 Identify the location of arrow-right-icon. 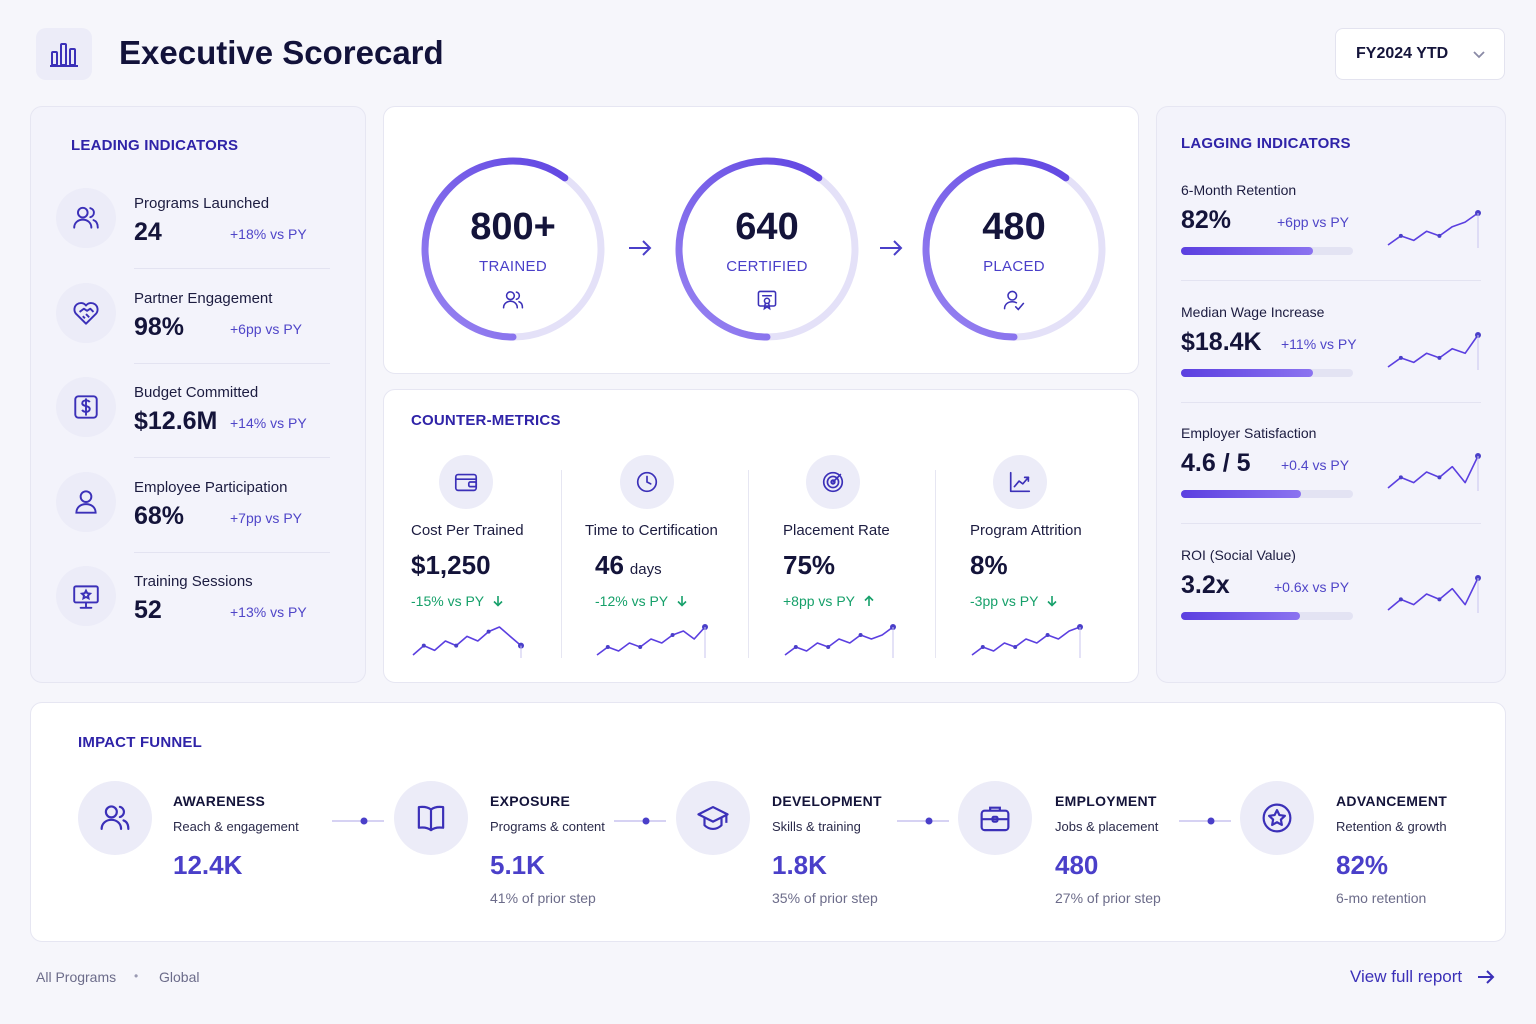
(1486, 977).